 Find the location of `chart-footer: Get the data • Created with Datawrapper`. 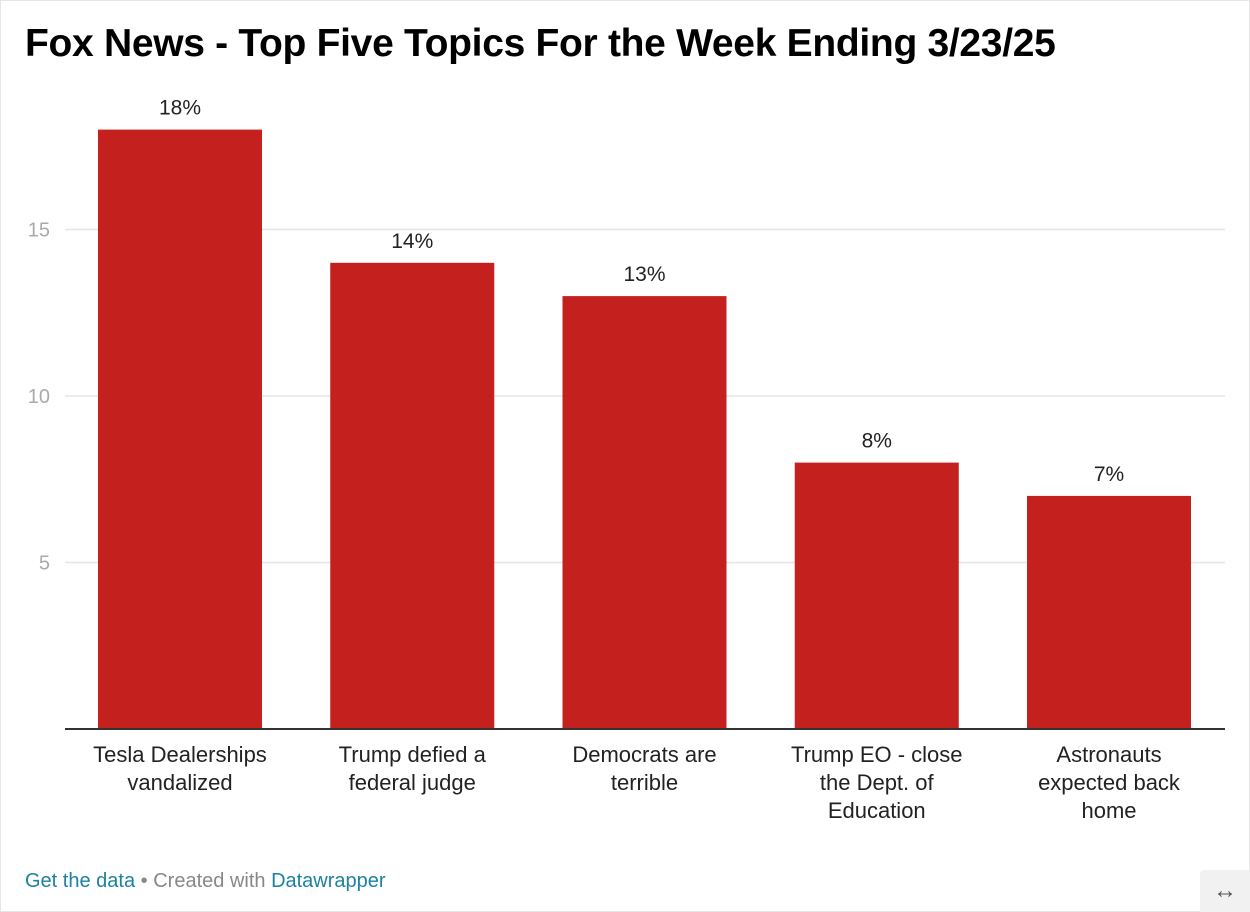

chart-footer: Get the data • Created with Datawrapper is located at coordinates (205, 881).